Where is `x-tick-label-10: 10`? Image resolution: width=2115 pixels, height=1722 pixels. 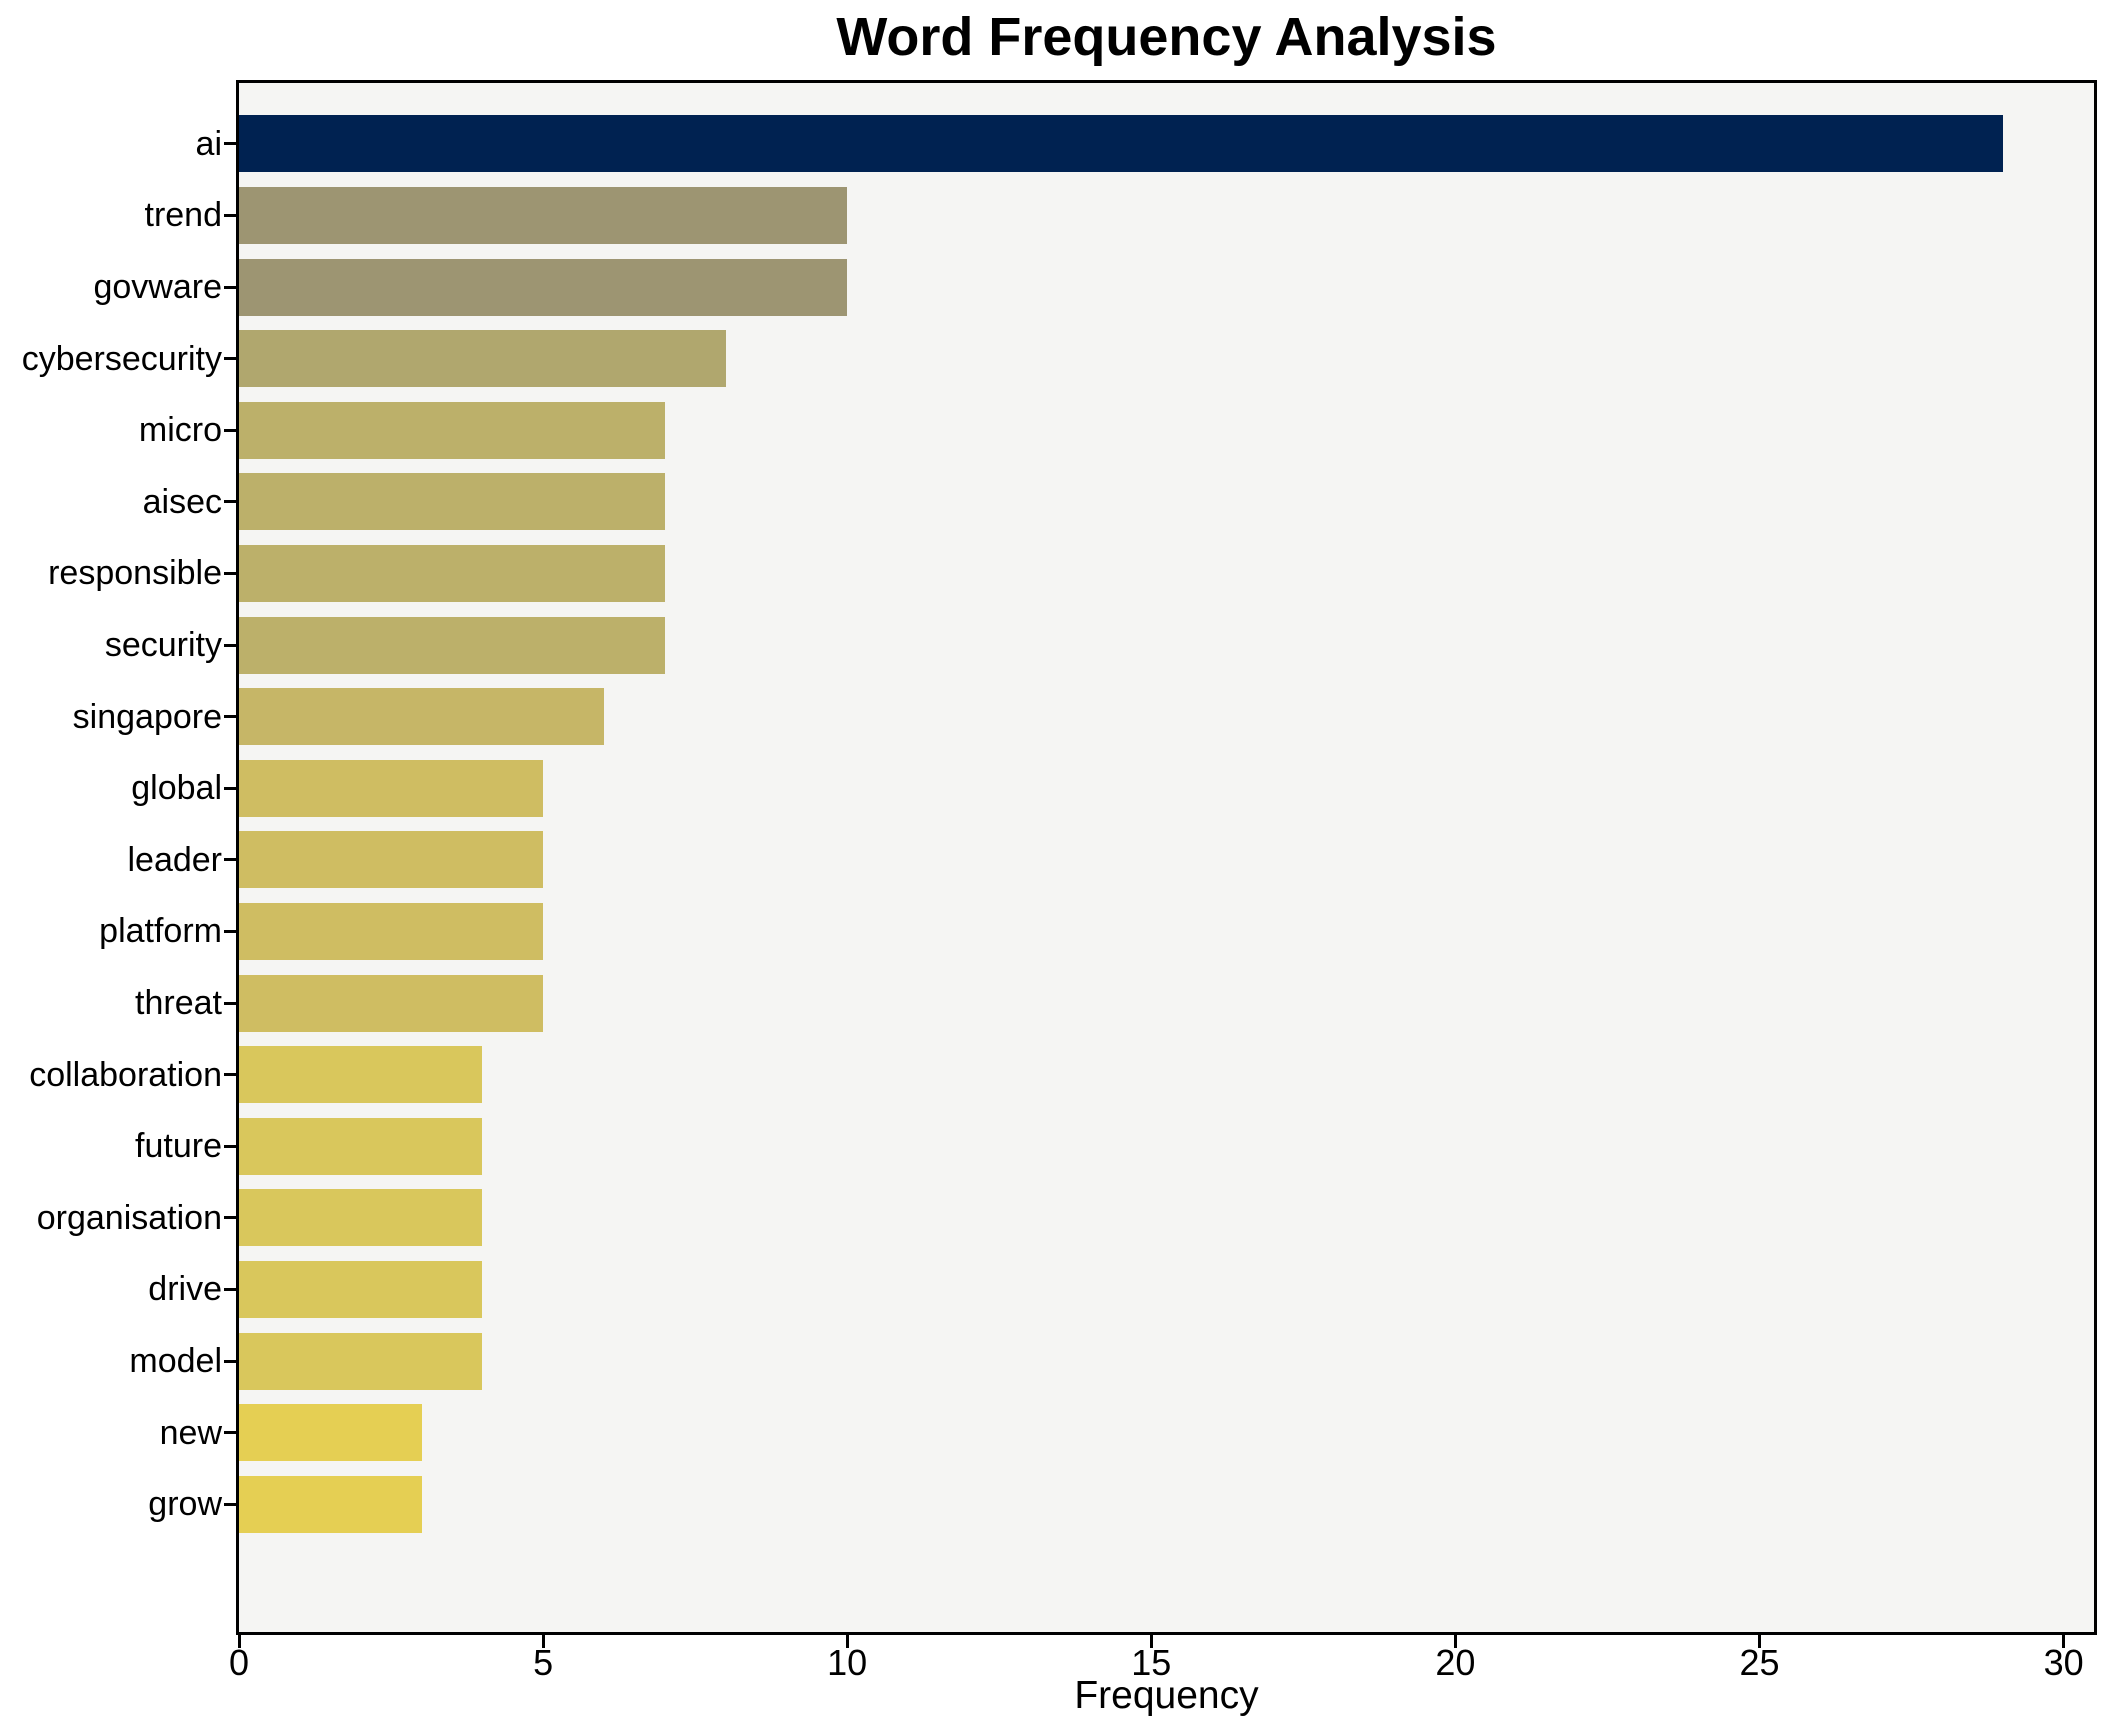 x-tick-label-10: 10 is located at coordinates (847, 1662).